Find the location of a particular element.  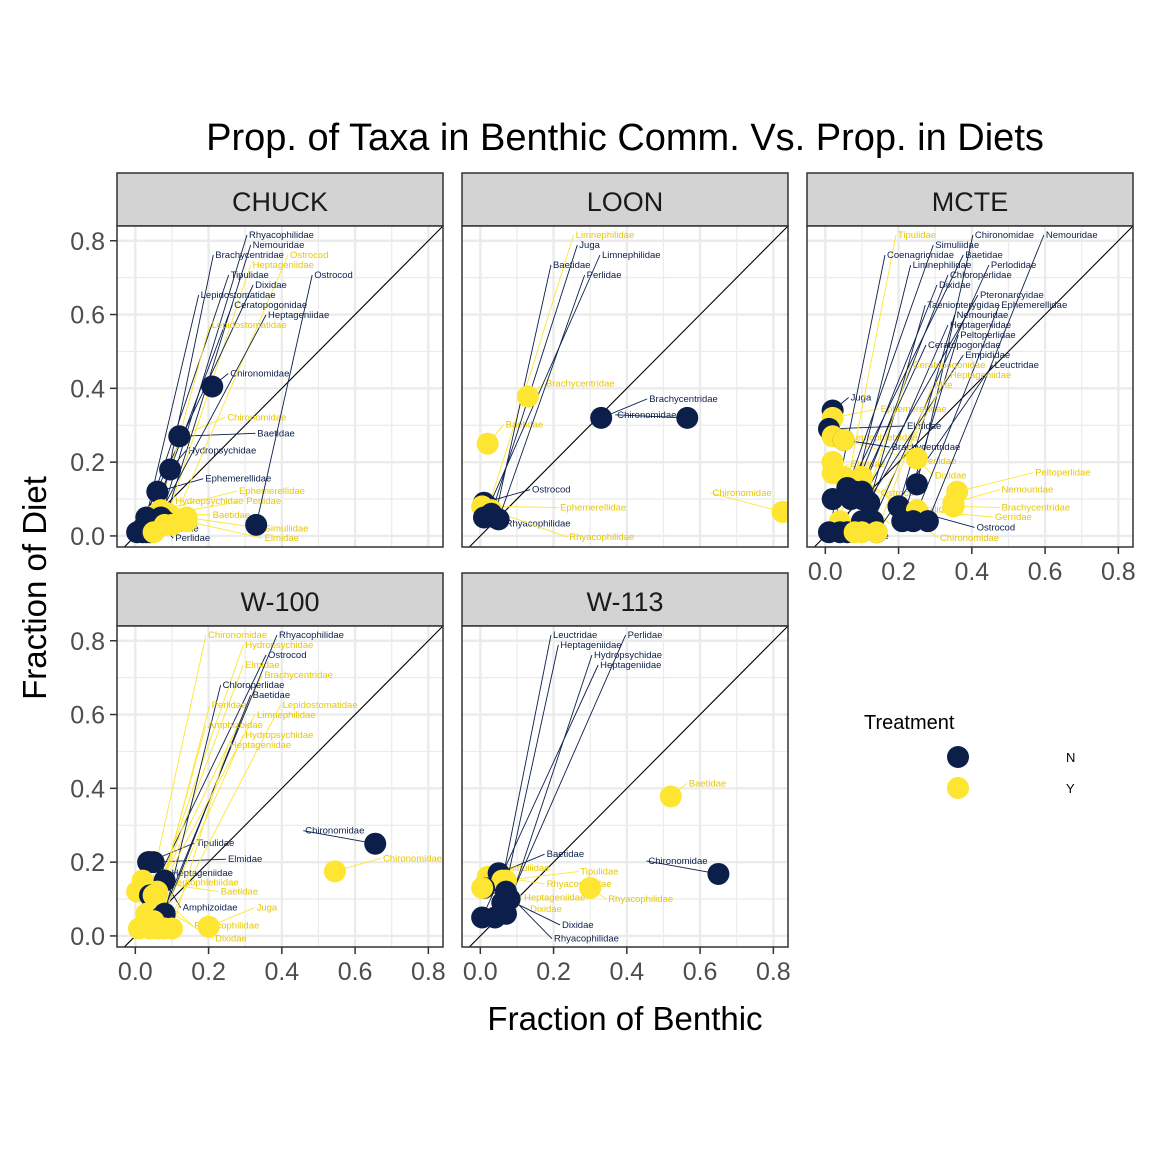

point-label: Pteronarcyidae is located at coordinates (1012, 295).